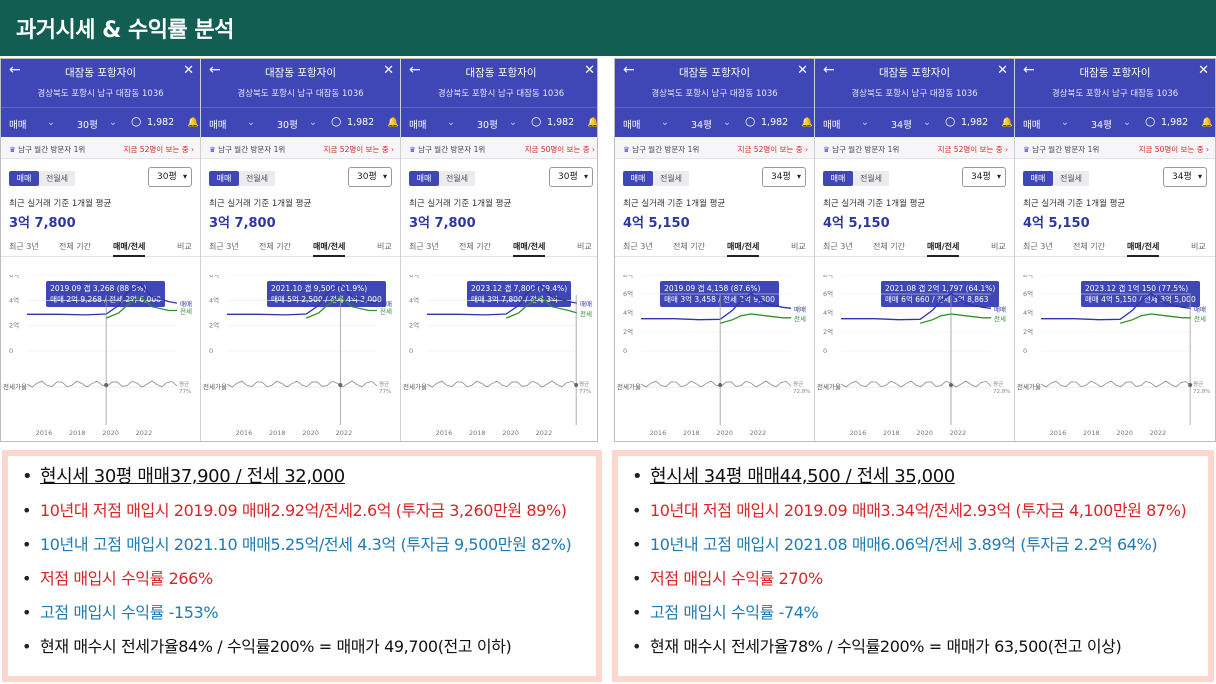 The height and width of the screenshot is (684, 1216). Describe the element at coordinates (914, 247) in the screenshot. I see `period-tabs: 최근 3년 전체 기간 매매/전세 비교` at that location.